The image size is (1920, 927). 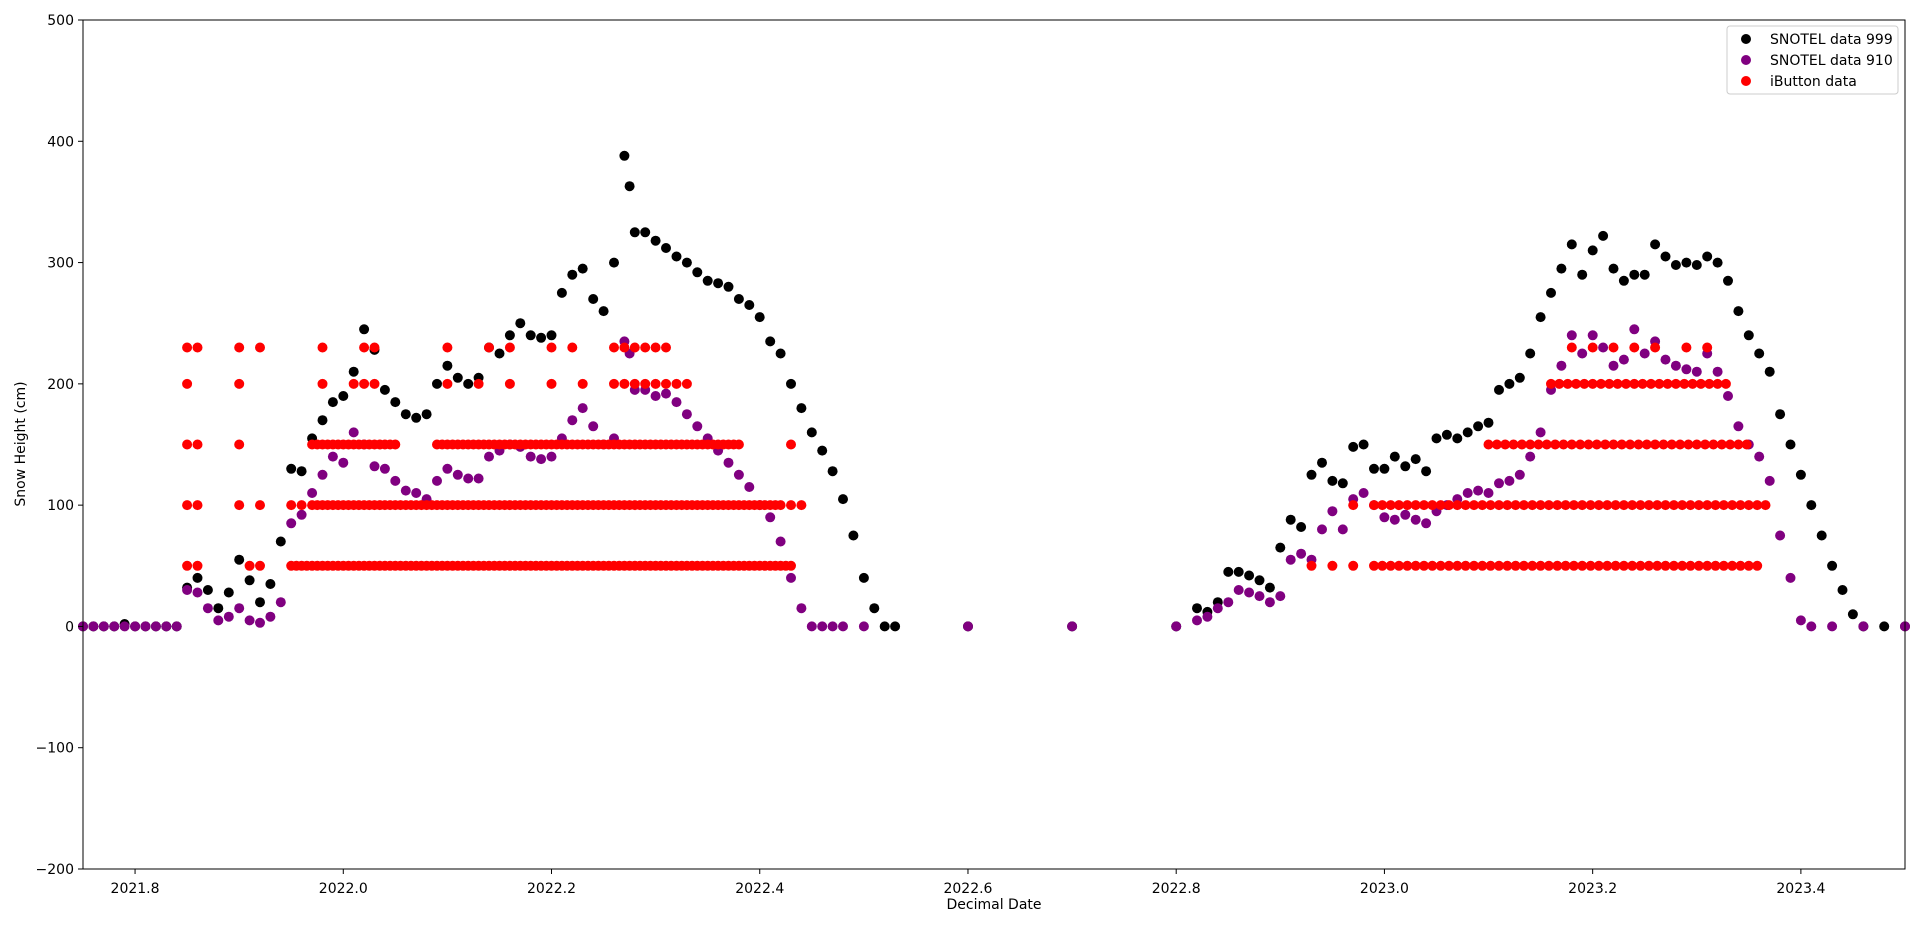 What do you see at coordinates (1813, 82) in the screenshot?
I see `legend-label-ibutton: iButton data` at bounding box center [1813, 82].